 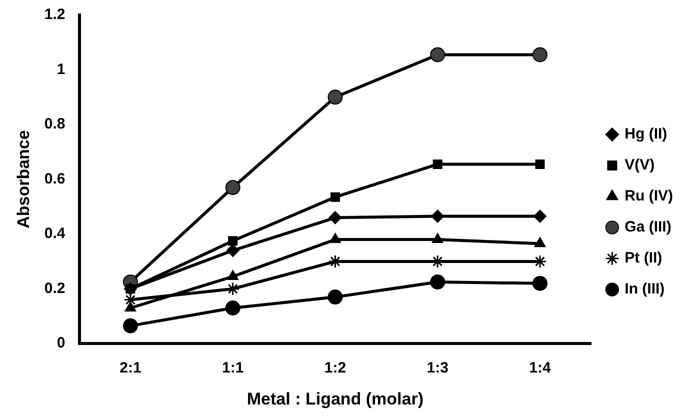 What do you see at coordinates (335, 368) in the screenshot?
I see `x-tick-label: 1:2` at bounding box center [335, 368].